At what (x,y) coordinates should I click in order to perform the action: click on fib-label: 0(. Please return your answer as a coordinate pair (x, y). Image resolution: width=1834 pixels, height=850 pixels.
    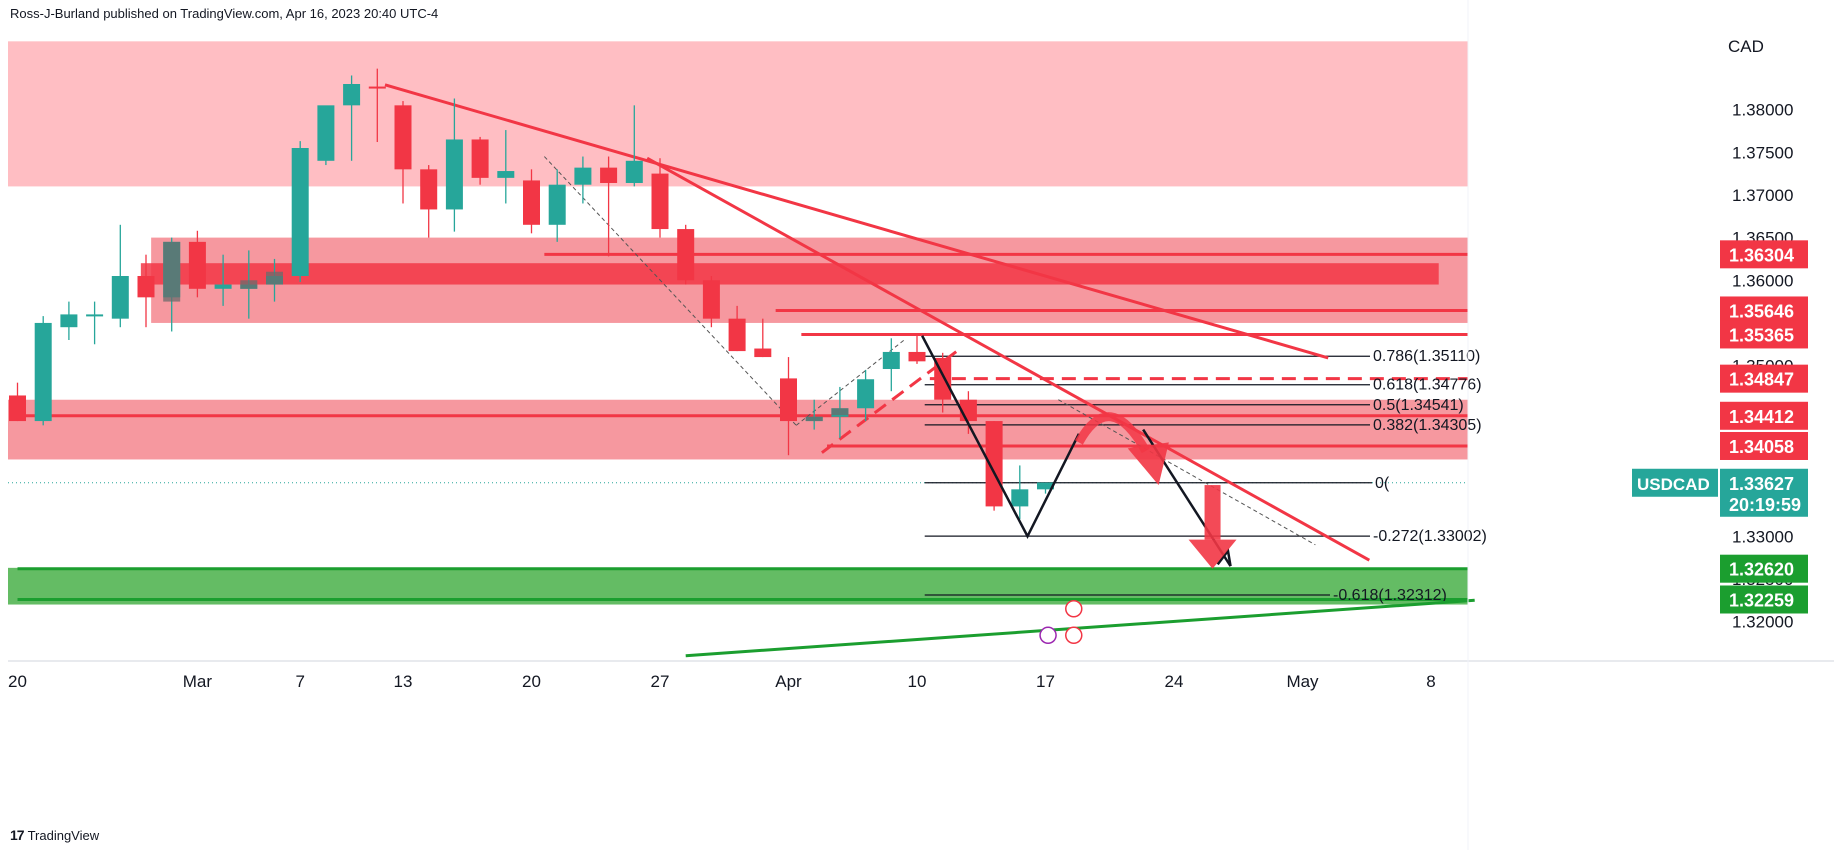
    Looking at the image, I should click on (1382, 483).